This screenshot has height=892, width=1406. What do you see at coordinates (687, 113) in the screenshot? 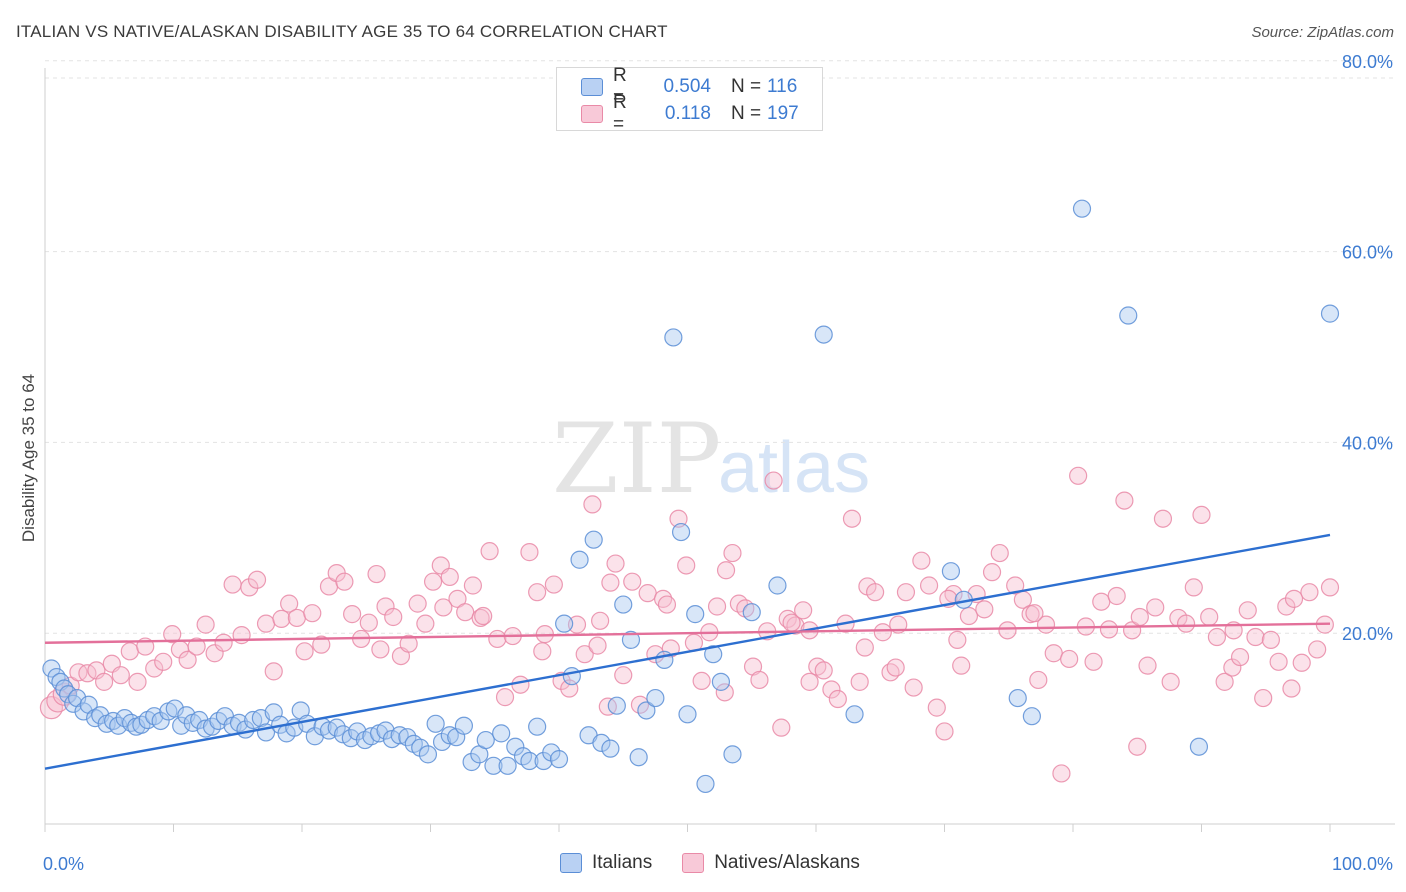
I see `legend-r-value: 0.118` at bounding box center [687, 113].